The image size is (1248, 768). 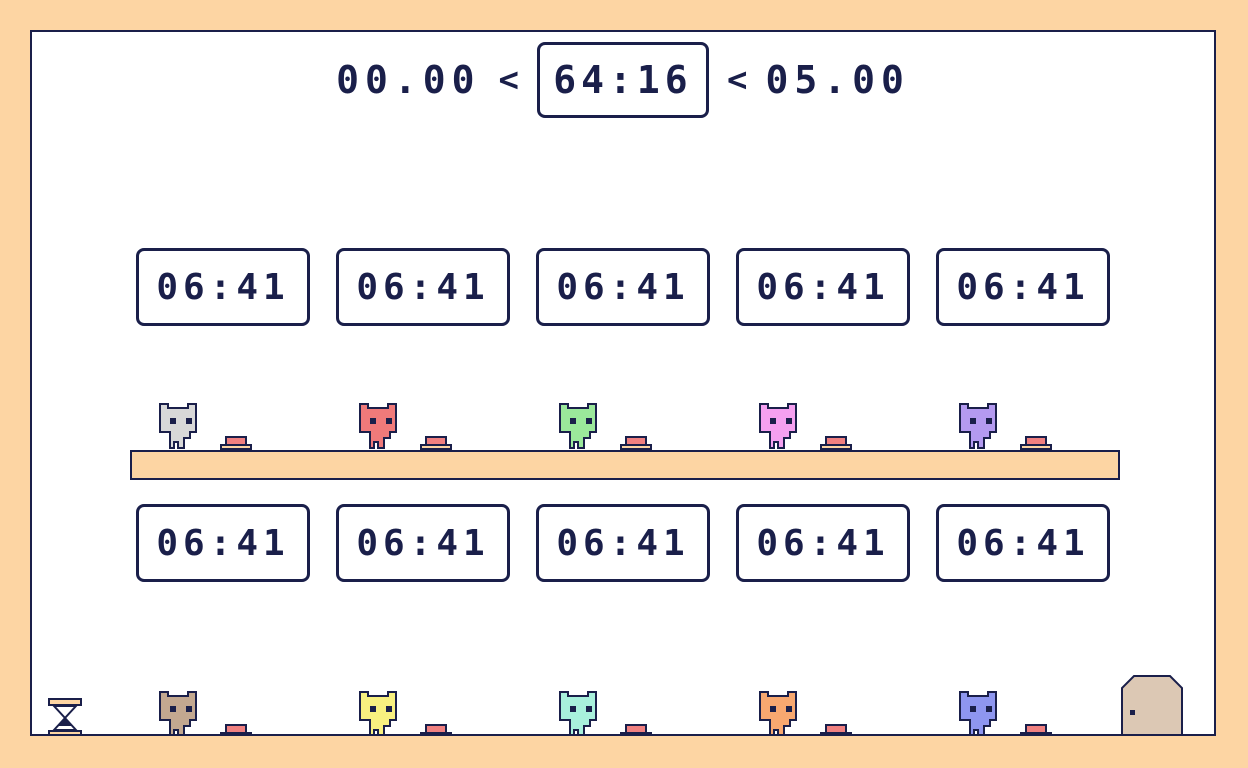 I want to click on timer-header: 00.00 < 64:16 < 05.00, so click(x=623, y=80).